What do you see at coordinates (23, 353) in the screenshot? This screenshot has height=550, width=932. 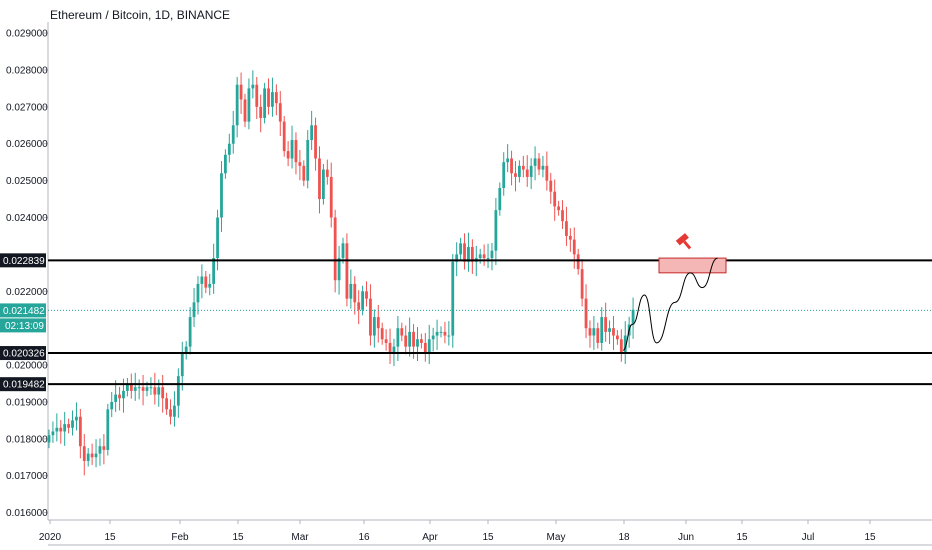 I see `level-price-tag-bg` at bounding box center [23, 353].